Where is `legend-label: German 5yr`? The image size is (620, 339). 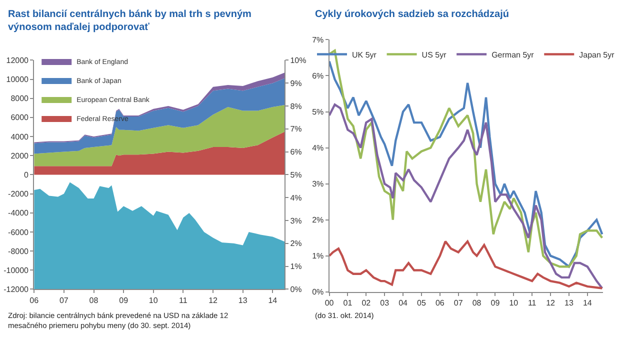 legend-label: German 5yr is located at coordinates (513, 55).